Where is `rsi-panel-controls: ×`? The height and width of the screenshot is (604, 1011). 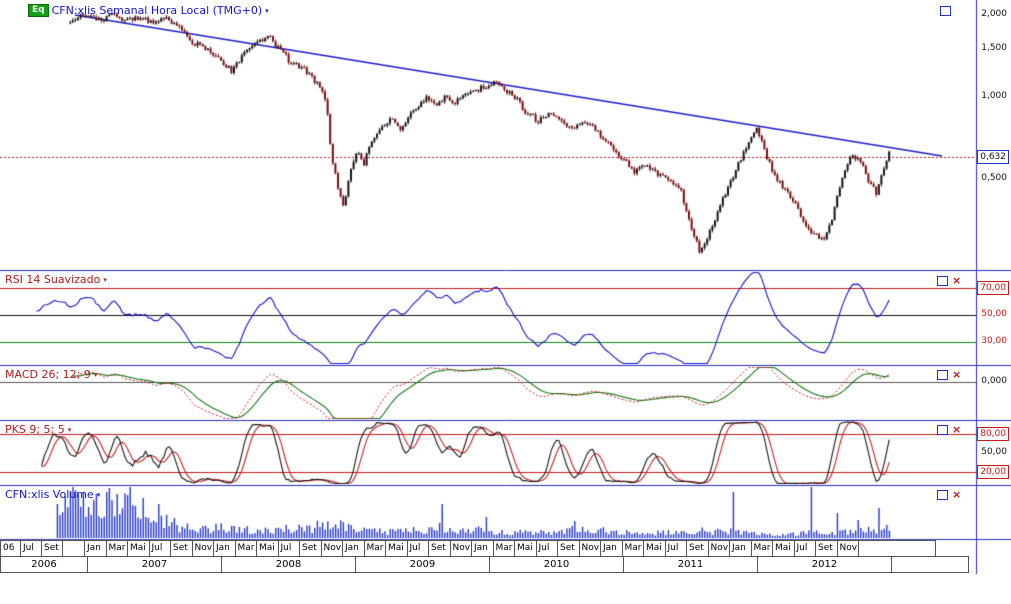
rsi-panel-controls: × is located at coordinates (949, 280).